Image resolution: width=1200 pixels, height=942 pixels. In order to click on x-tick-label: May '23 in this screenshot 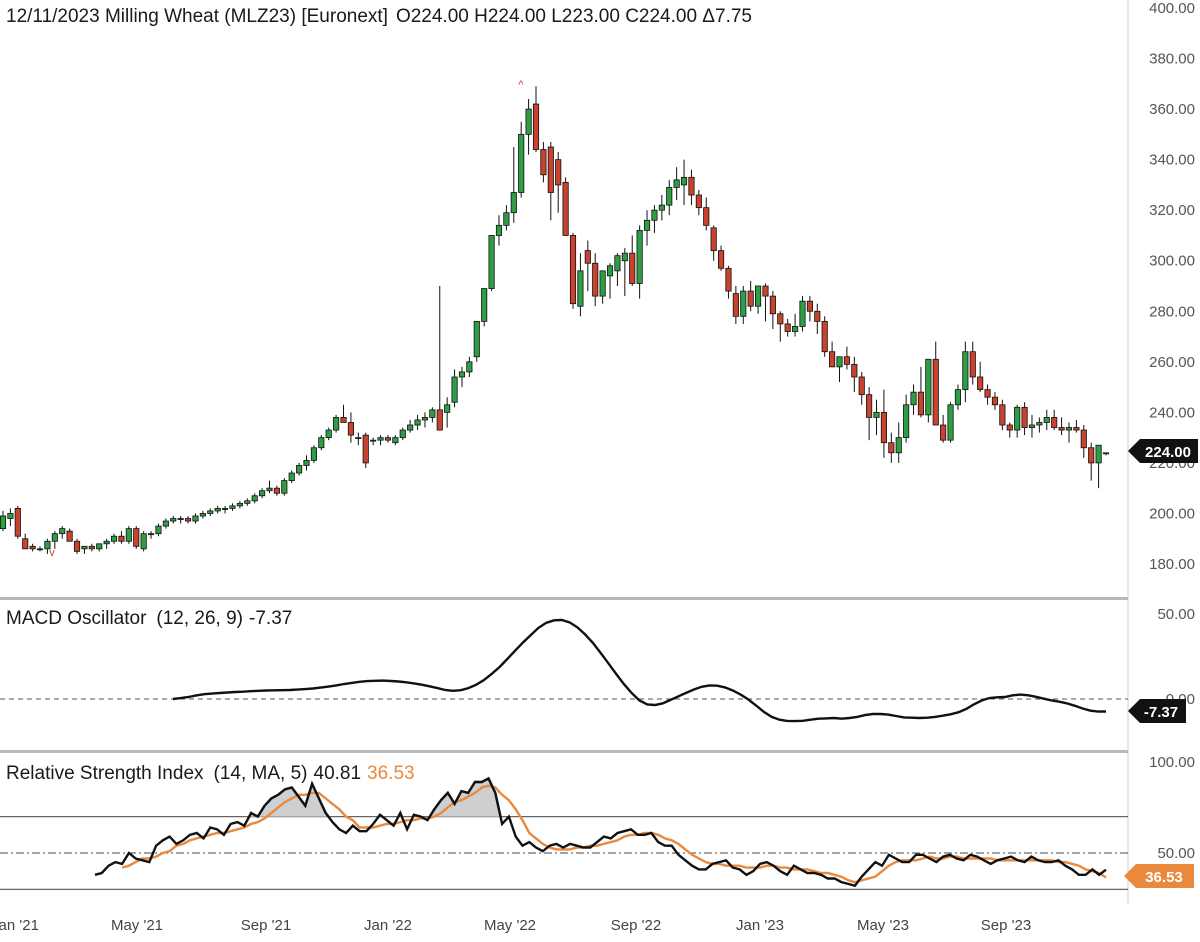, I will do `click(883, 925)`.